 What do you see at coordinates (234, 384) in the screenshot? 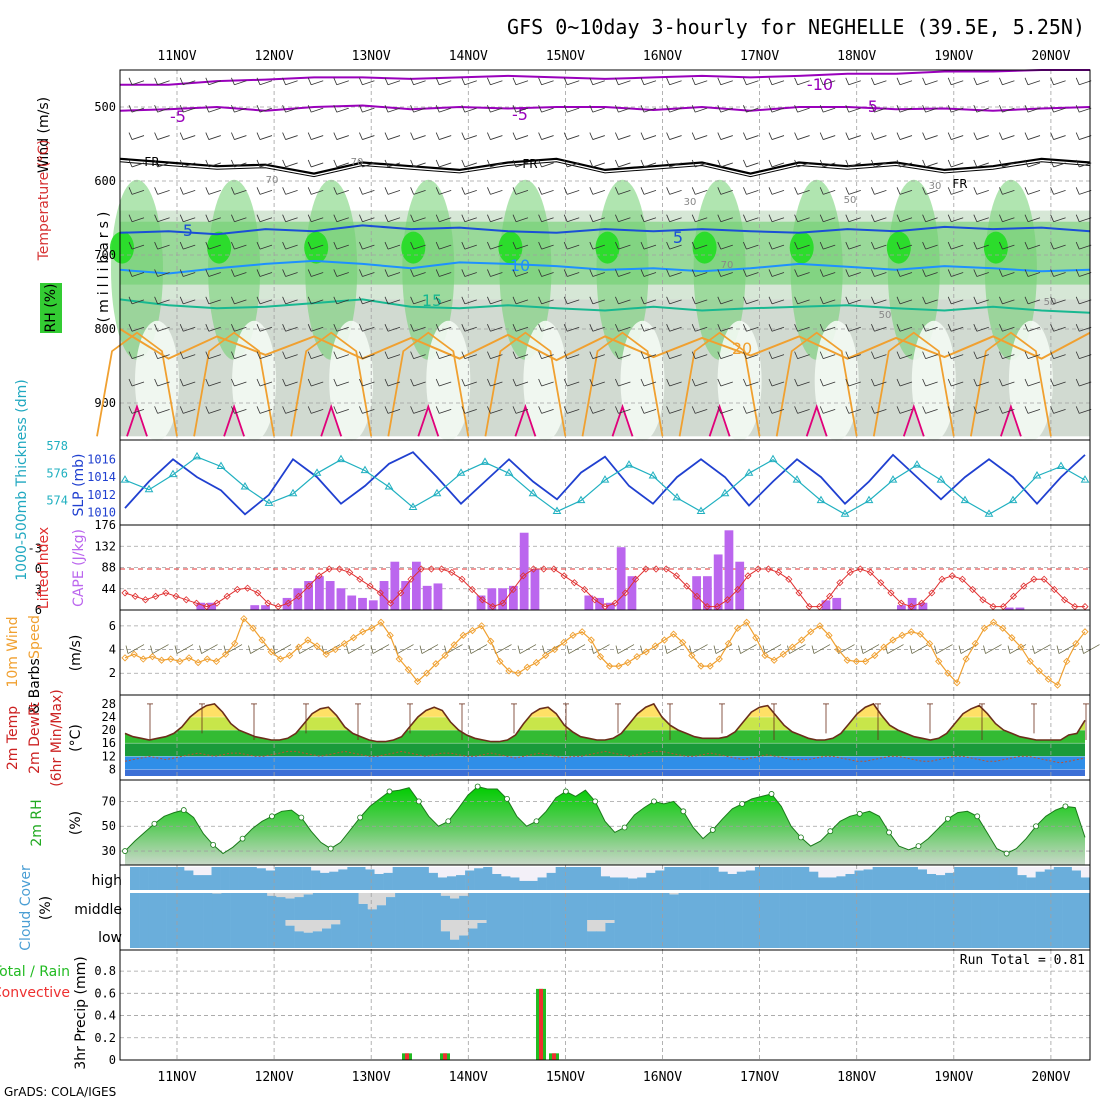
I see `isotherm-warm-hump` at bounding box center [234, 384].